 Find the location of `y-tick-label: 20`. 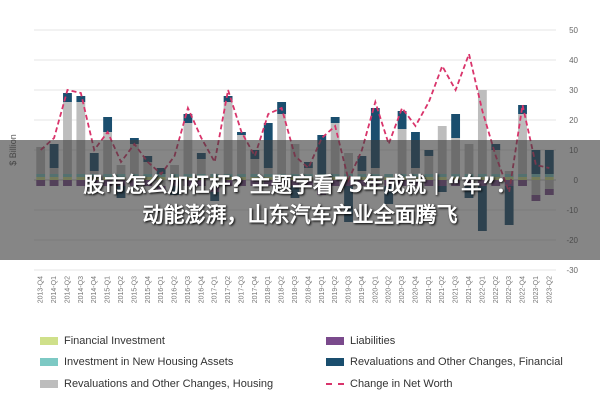

y-tick-label: 20 is located at coordinates (573, 120).